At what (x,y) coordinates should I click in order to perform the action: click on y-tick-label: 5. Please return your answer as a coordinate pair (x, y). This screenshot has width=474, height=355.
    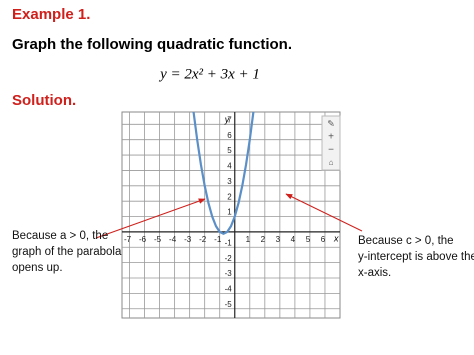
    Looking at the image, I should click on (229, 150).